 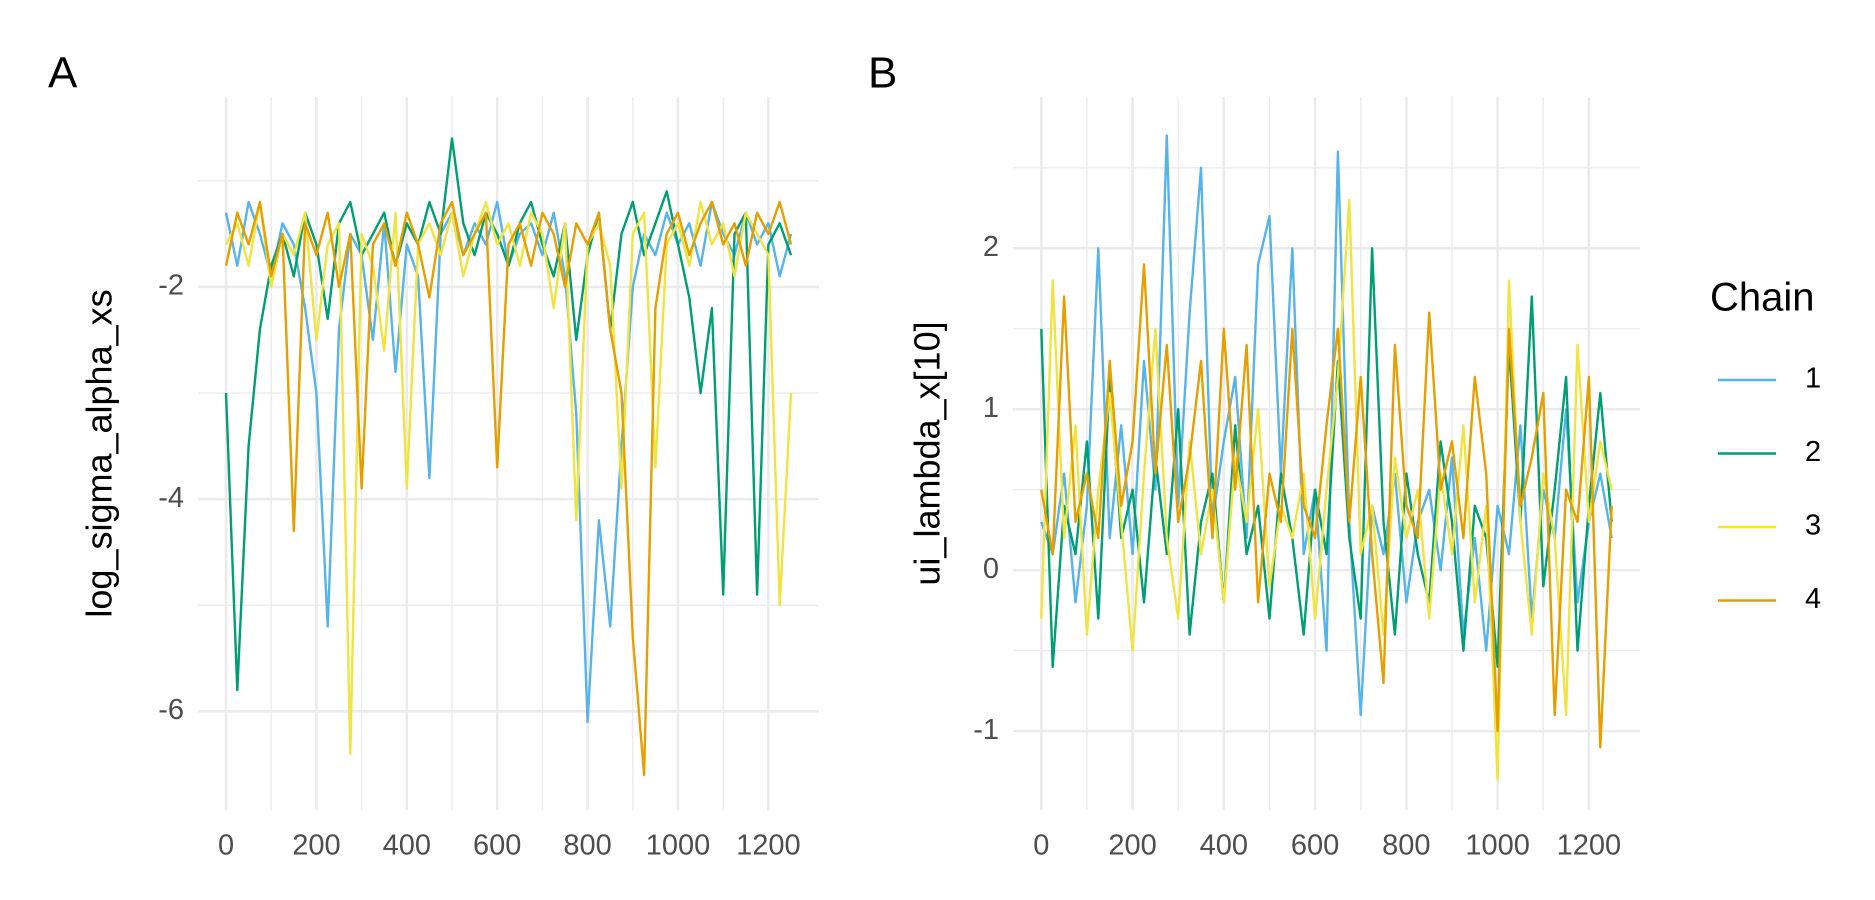 What do you see at coordinates (1813, 599) in the screenshot?
I see `legend-label: 4` at bounding box center [1813, 599].